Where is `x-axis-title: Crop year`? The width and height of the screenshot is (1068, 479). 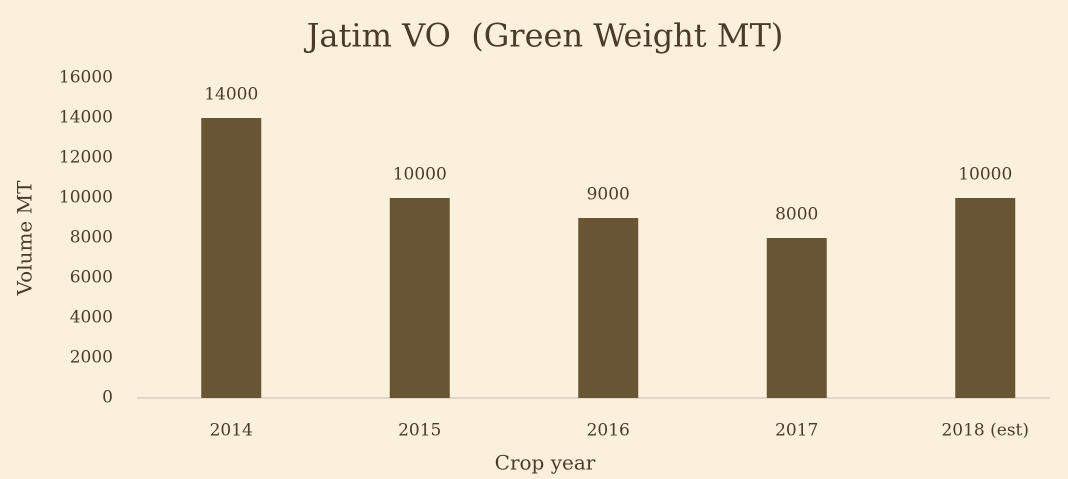 x-axis-title: Crop year is located at coordinates (545, 463).